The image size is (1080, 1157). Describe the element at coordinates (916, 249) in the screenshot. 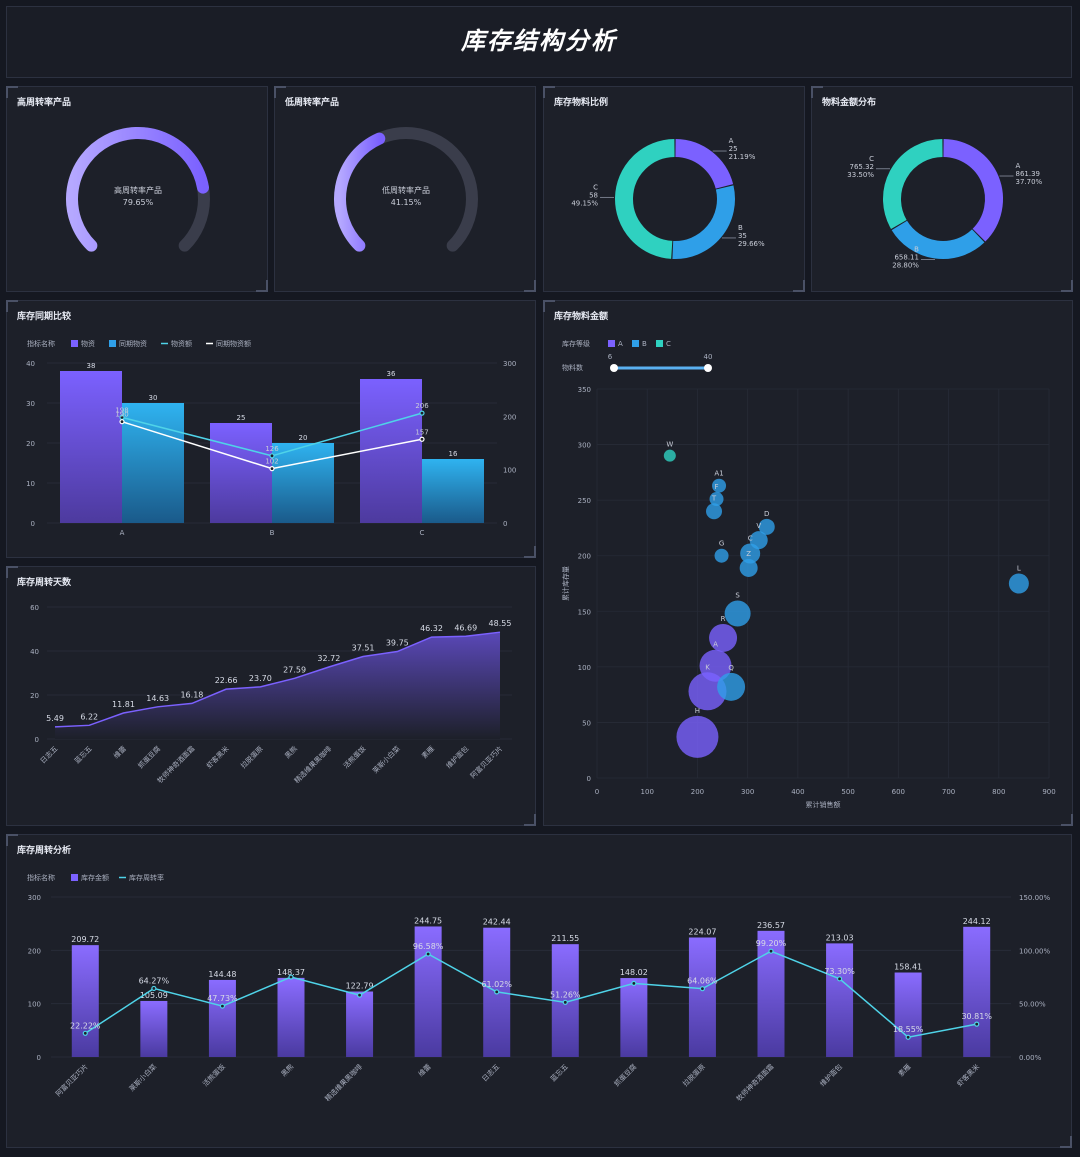

I see `donut-label-name: B` at that location.